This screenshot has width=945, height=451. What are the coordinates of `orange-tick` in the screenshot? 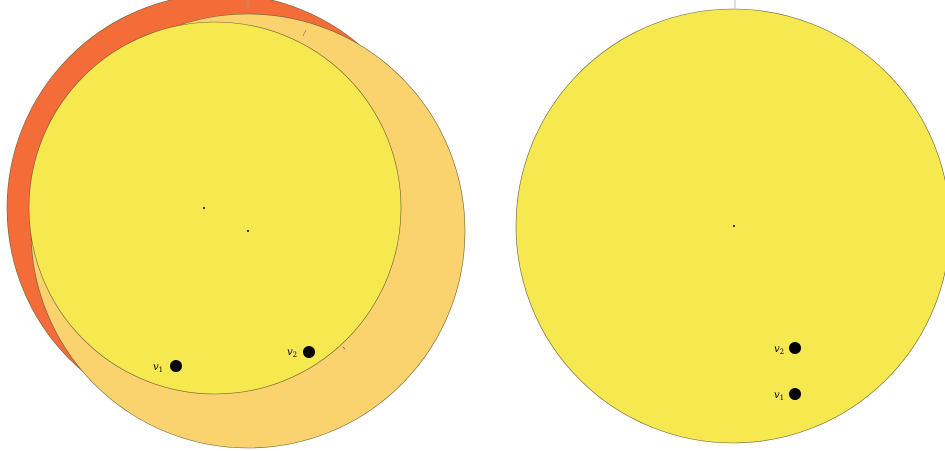 It's located at (304, 33).